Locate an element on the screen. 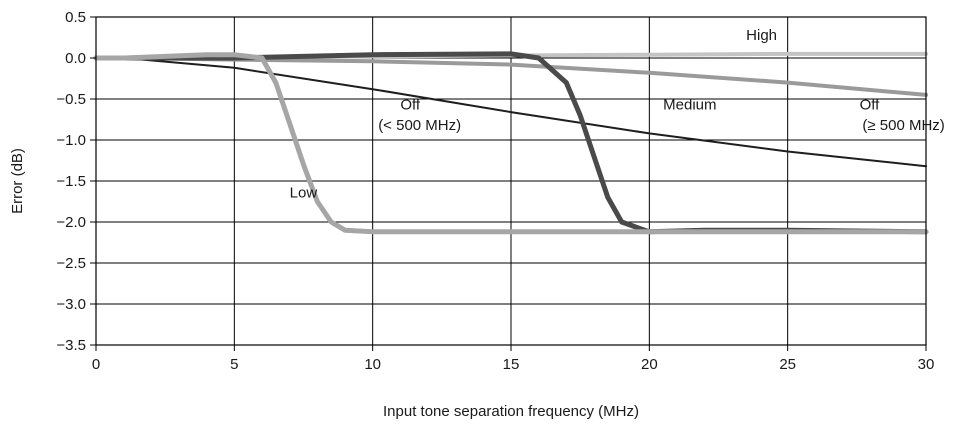 Image resolution: width=953 pixels, height=427 pixels. x-tick-label: 30 is located at coordinates (926, 364).